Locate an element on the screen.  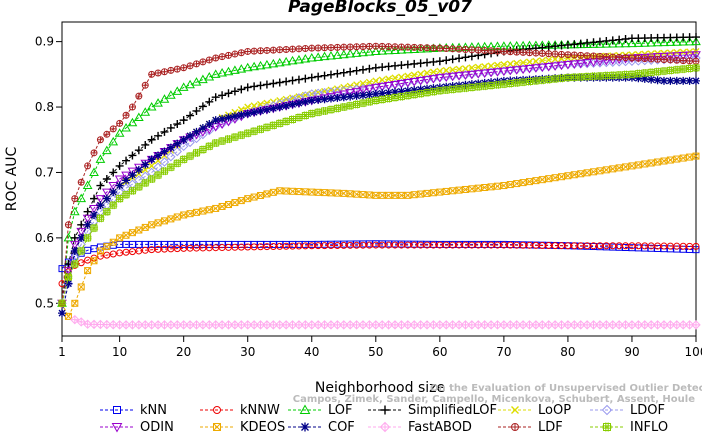
legend-item-fastabod: FastABOD is located at coordinates (420, 427).